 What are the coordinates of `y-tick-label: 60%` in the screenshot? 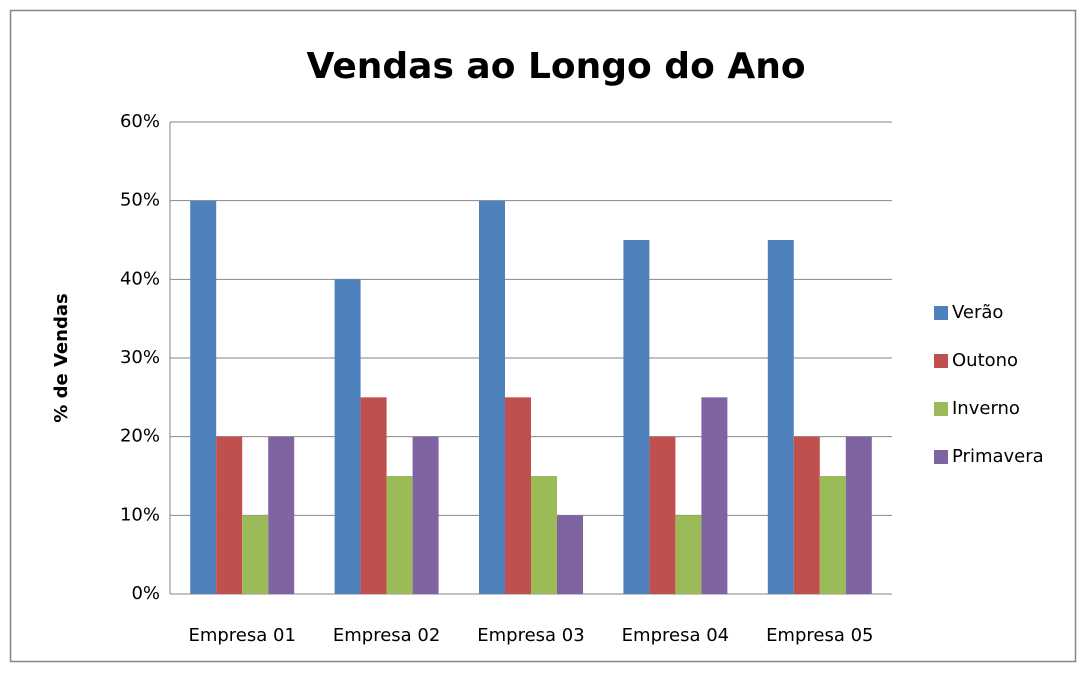 It's located at (140, 121).